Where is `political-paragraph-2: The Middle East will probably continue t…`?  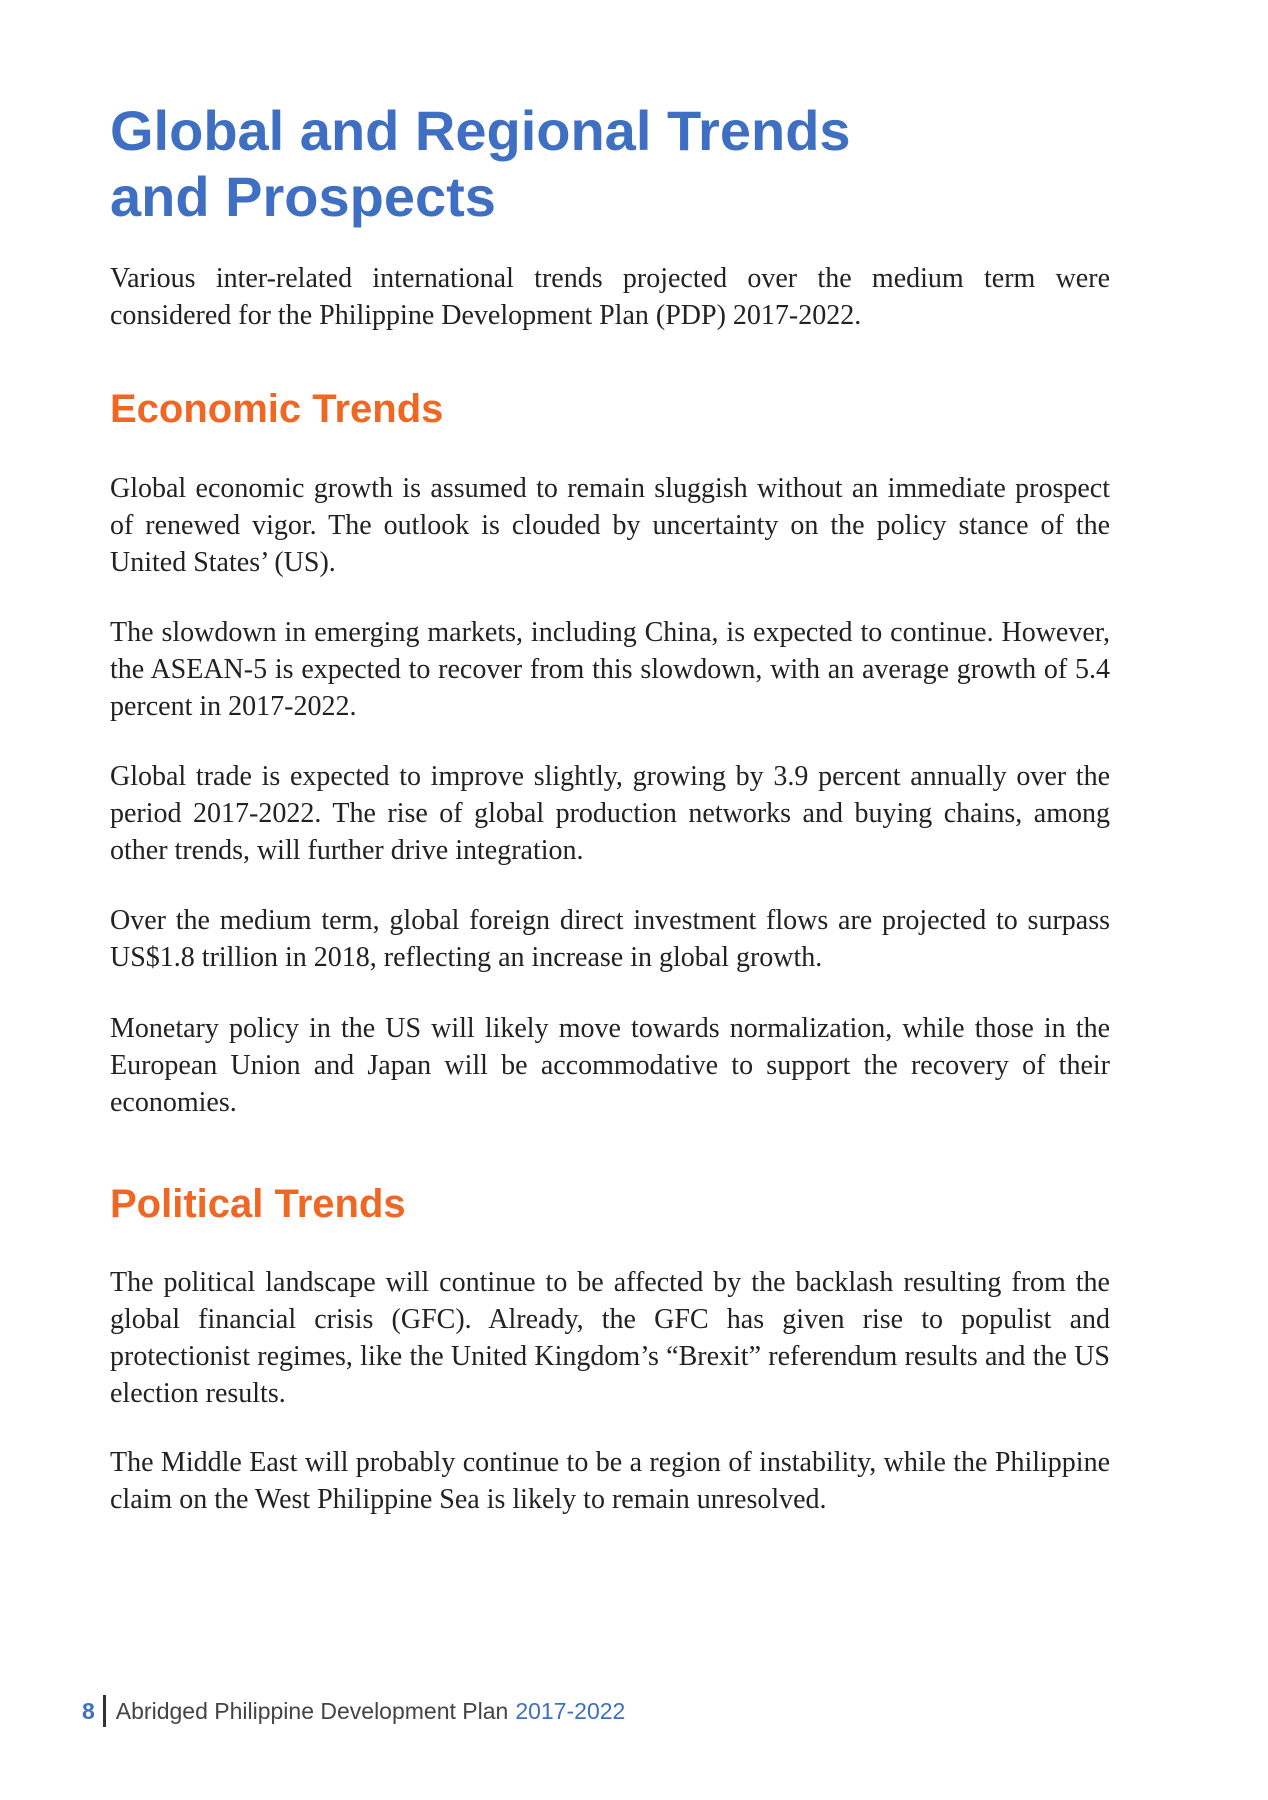
political-paragraph-2: The Middle East will probably continue t… is located at coordinates (610, 1481).